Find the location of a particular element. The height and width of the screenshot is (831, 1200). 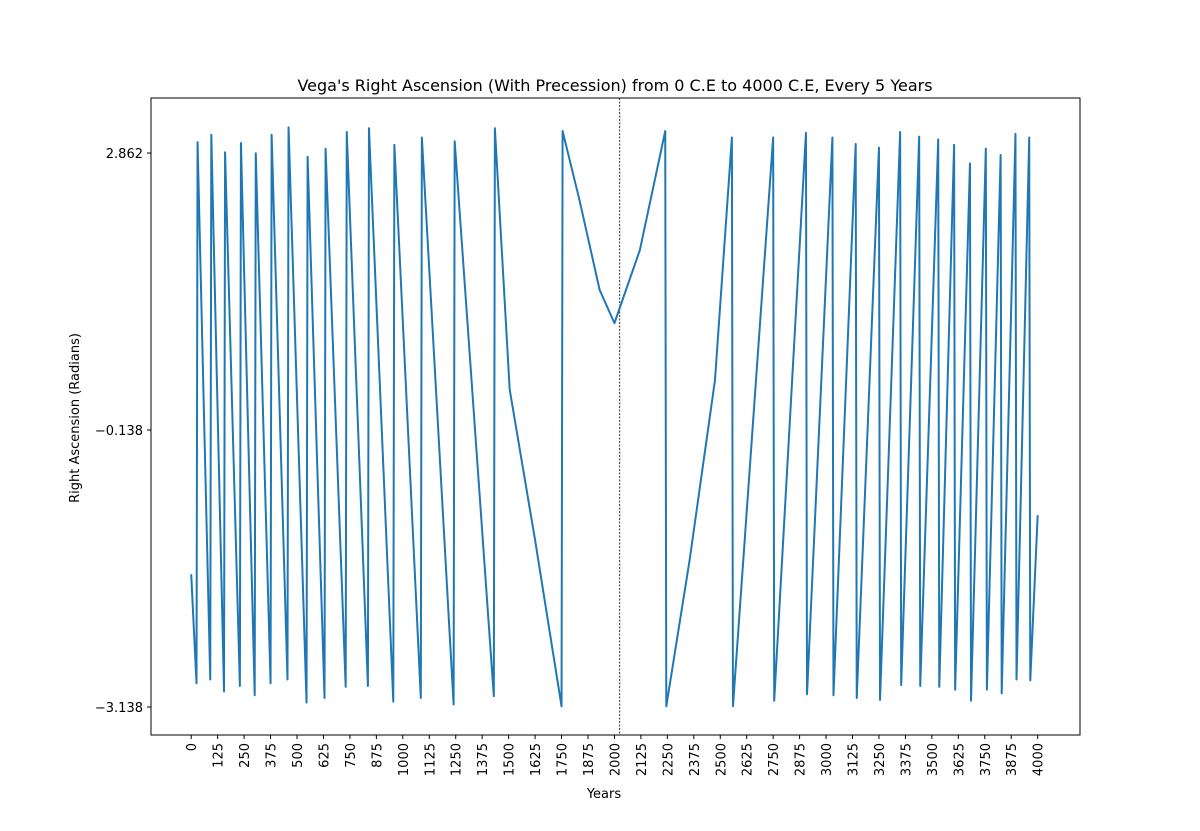

x-tick-label: 2875 is located at coordinates (801, 759).